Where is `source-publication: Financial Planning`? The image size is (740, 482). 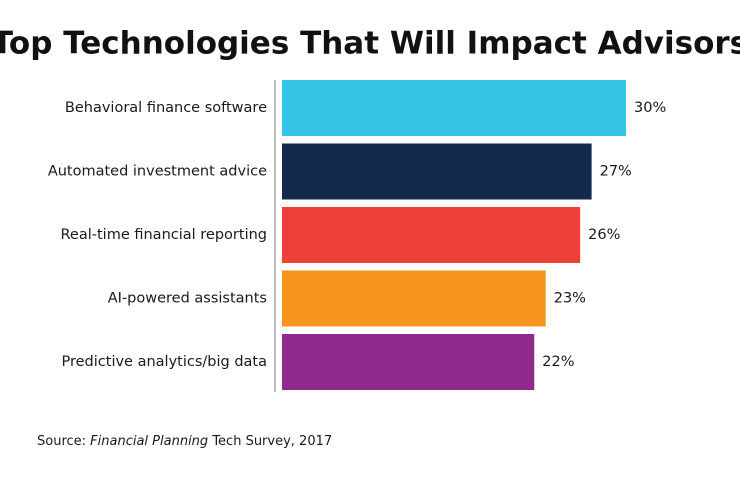
source-publication: Financial Planning is located at coordinates (149, 441).